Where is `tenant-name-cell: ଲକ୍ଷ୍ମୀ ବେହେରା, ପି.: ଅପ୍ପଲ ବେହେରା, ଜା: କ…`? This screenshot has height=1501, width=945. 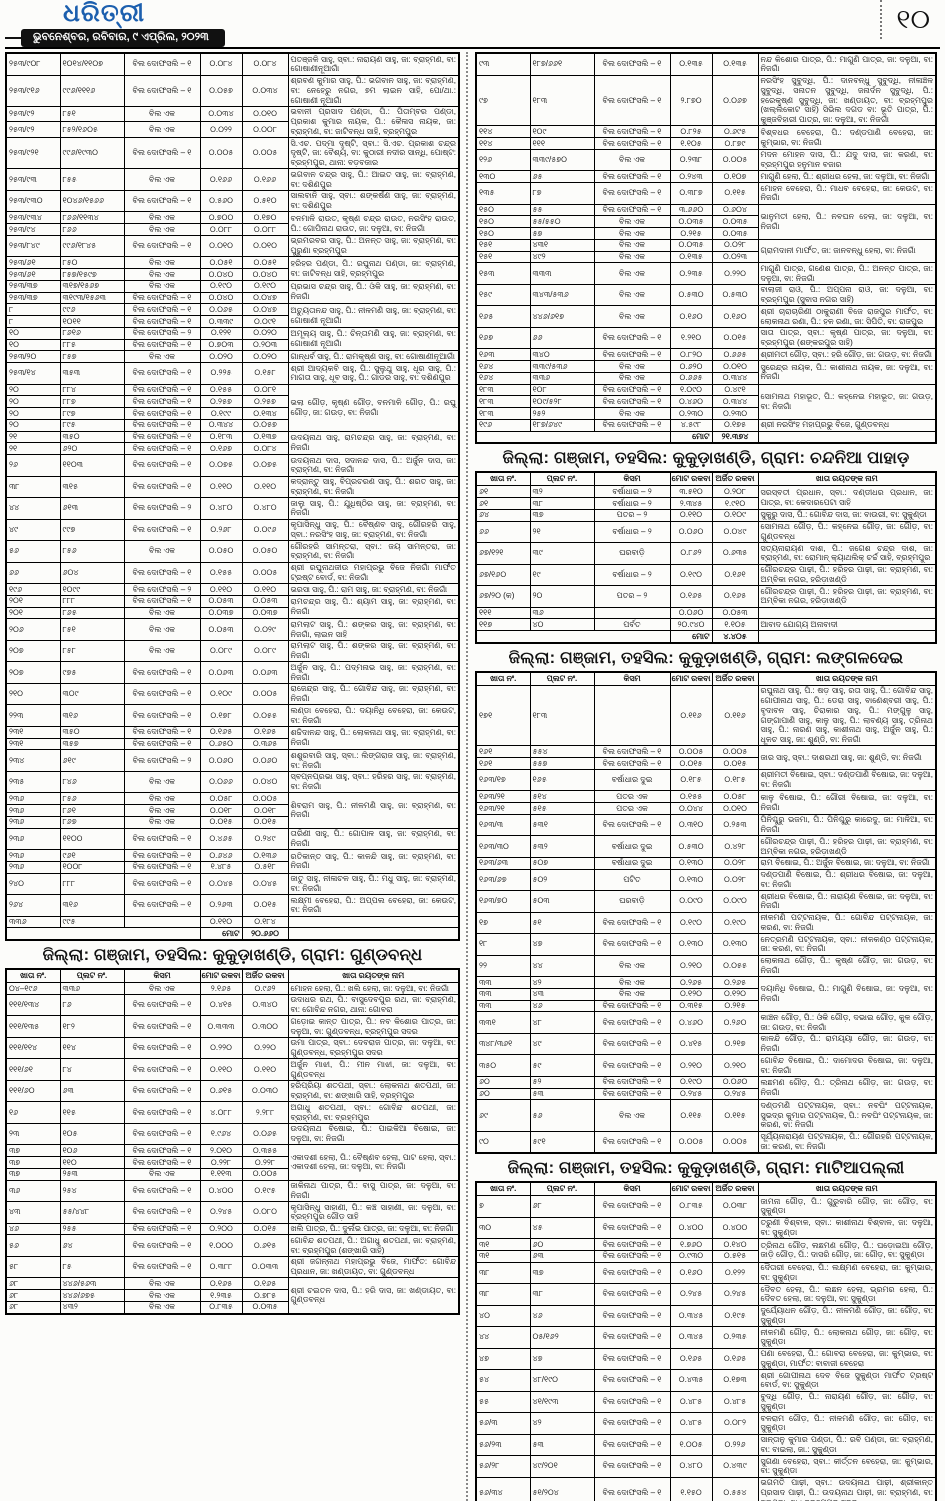 tenant-name-cell: ଲକ୍ଷ୍ମୀ ବେହେରା, ପି.: ଅପ୍ପଲ ବେହେରା, ଜା: କ… is located at coordinates (373, 905).